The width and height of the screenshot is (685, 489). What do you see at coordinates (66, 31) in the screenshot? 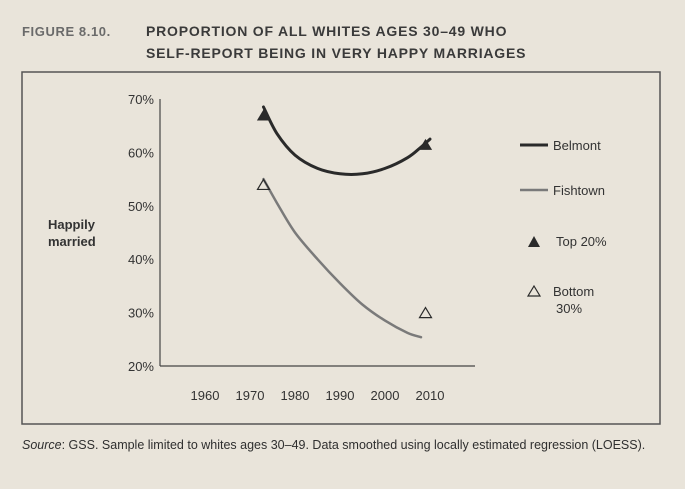
I see `figure-label: FIGURE 8.10.` at bounding box center [66, 31].